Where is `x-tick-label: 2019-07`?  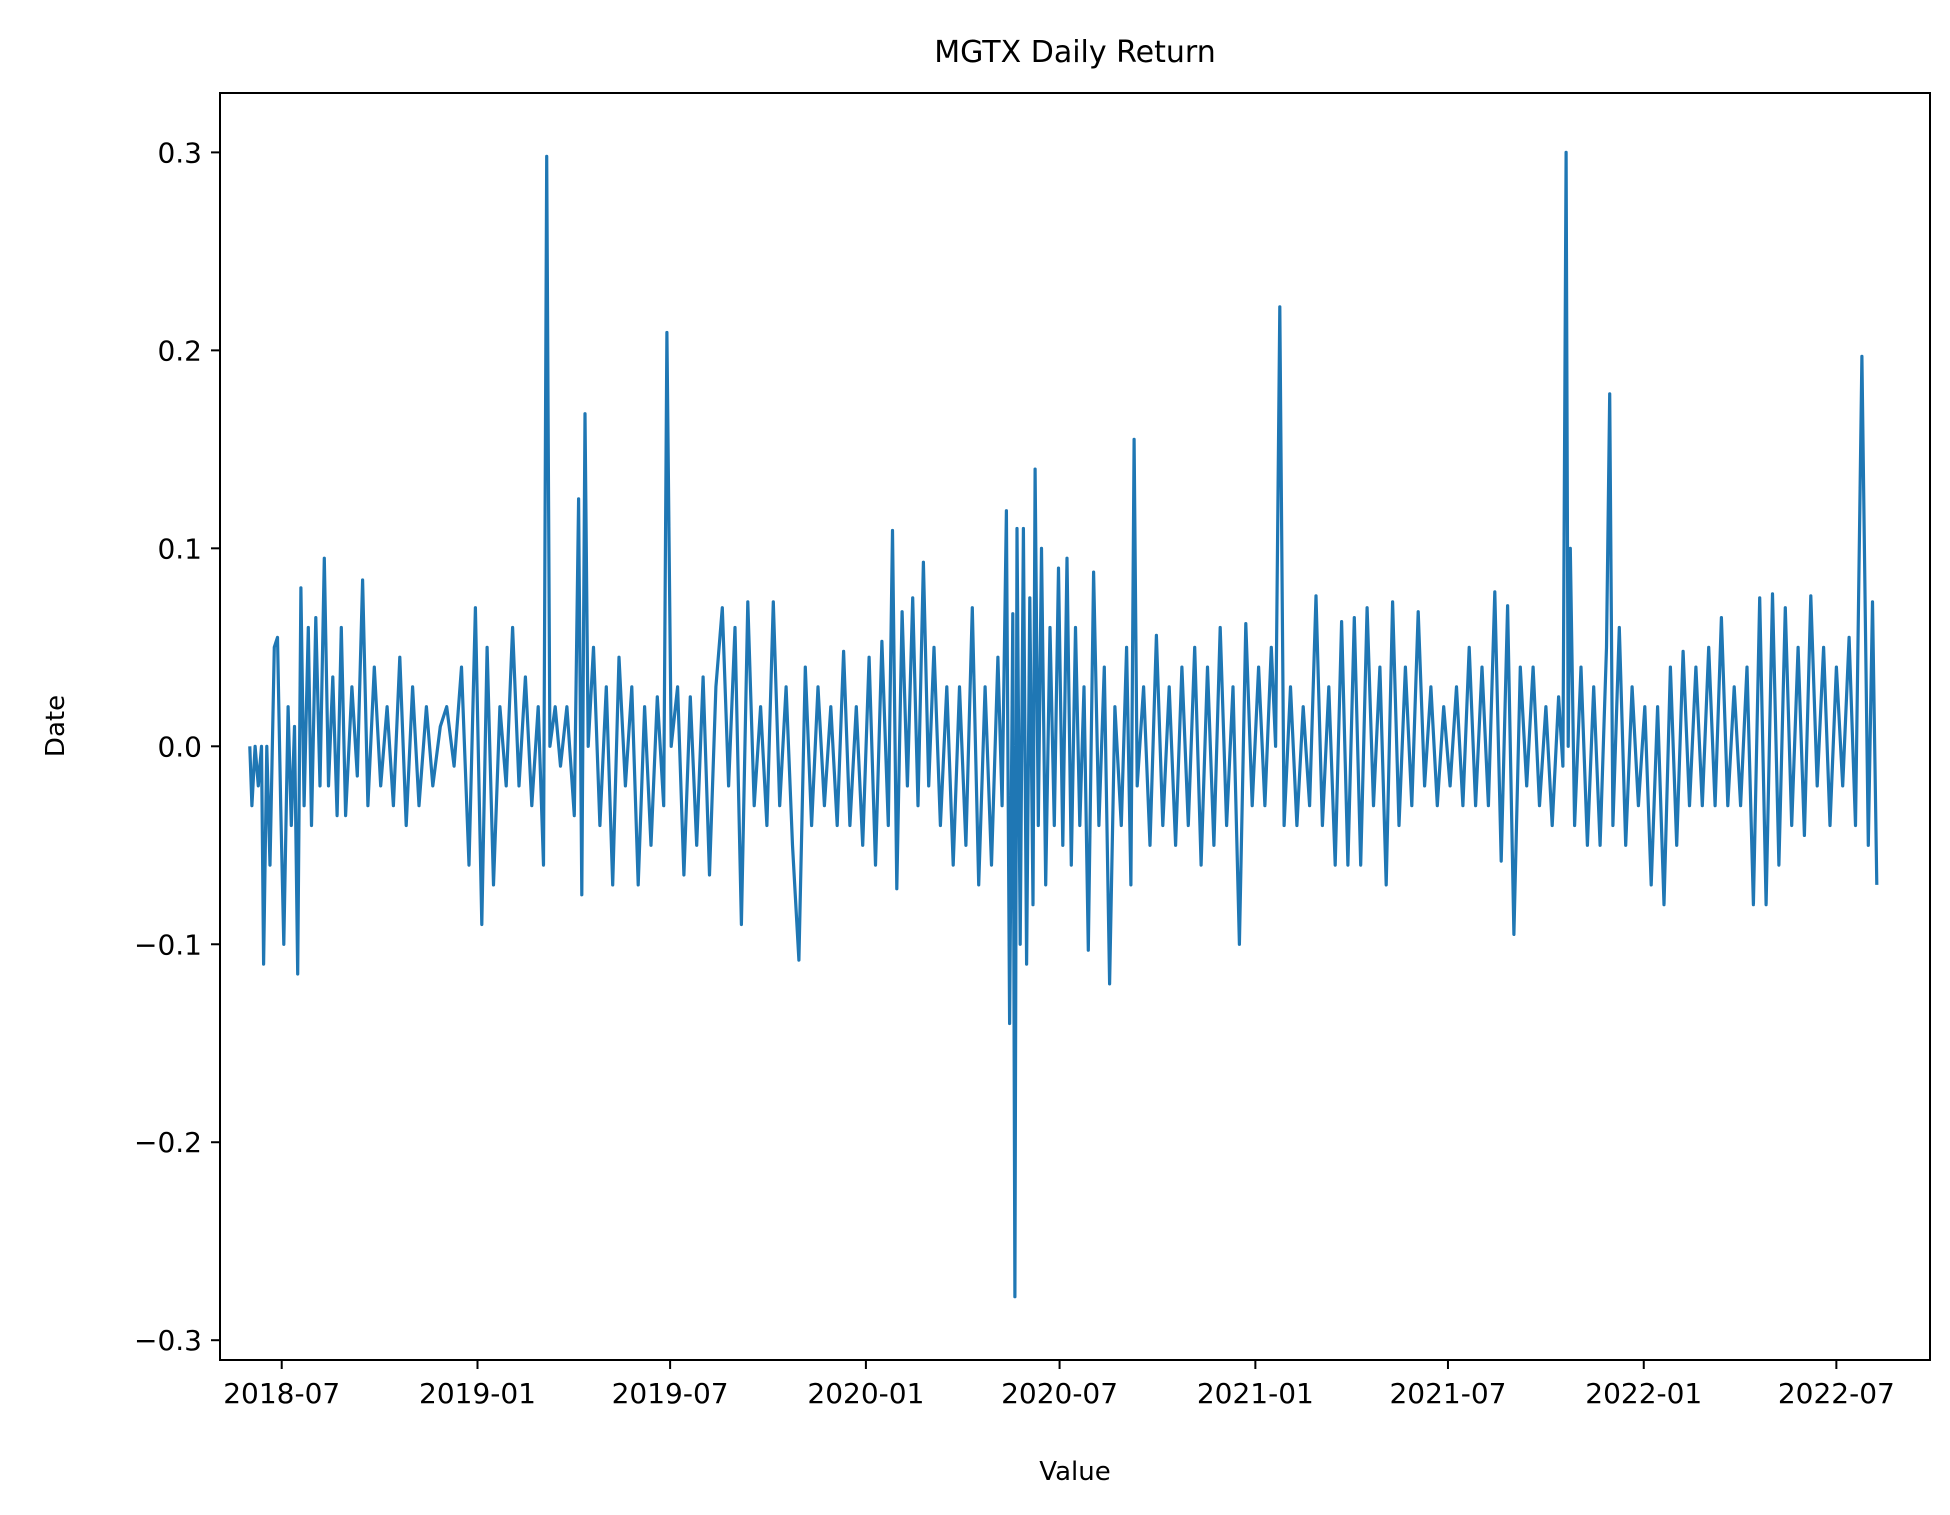
x-tick-label: 2019-07 is located at coordinates (670, 1393).